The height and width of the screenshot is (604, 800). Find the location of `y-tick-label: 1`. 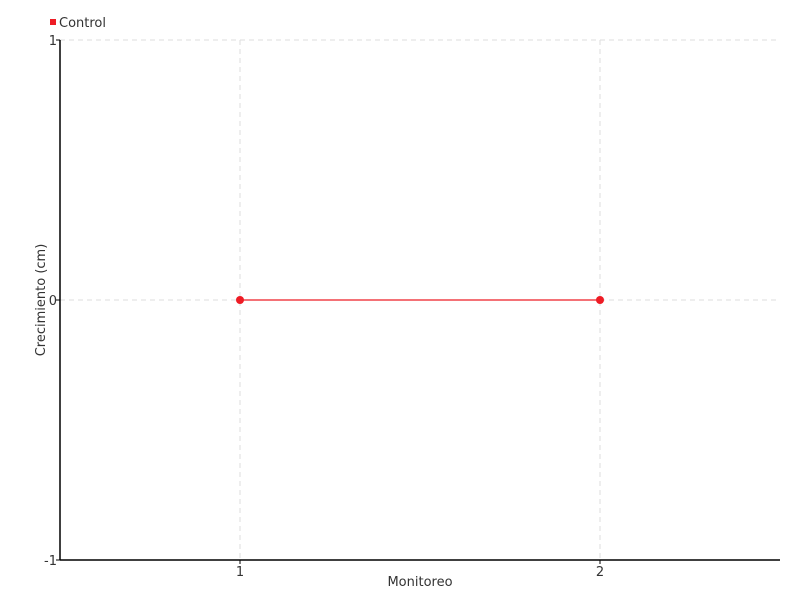

y-tick-label: 1 is located at coordinates (53, 41).